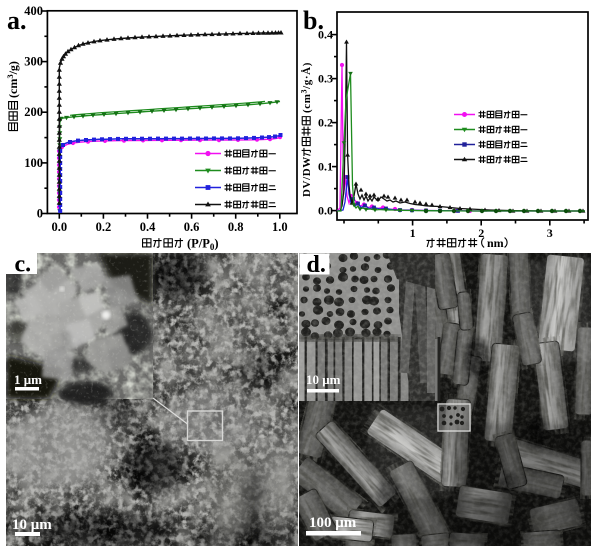 The width and height of the screenshot is (600, 554). Describe the element at coordinates (12, 79) in the screenshot. I see `svg-text: (cm3/g)` at that location.